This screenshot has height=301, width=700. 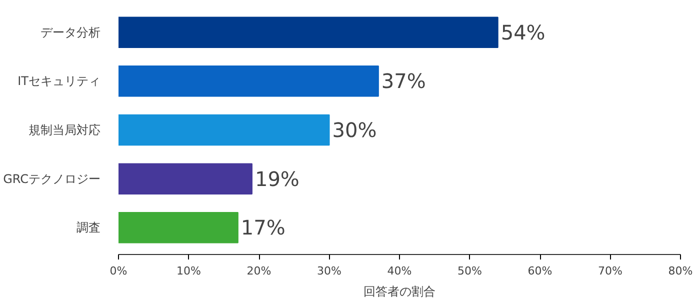 I want to click on y-tick-label: データ分析, so click(x=70, y=32).